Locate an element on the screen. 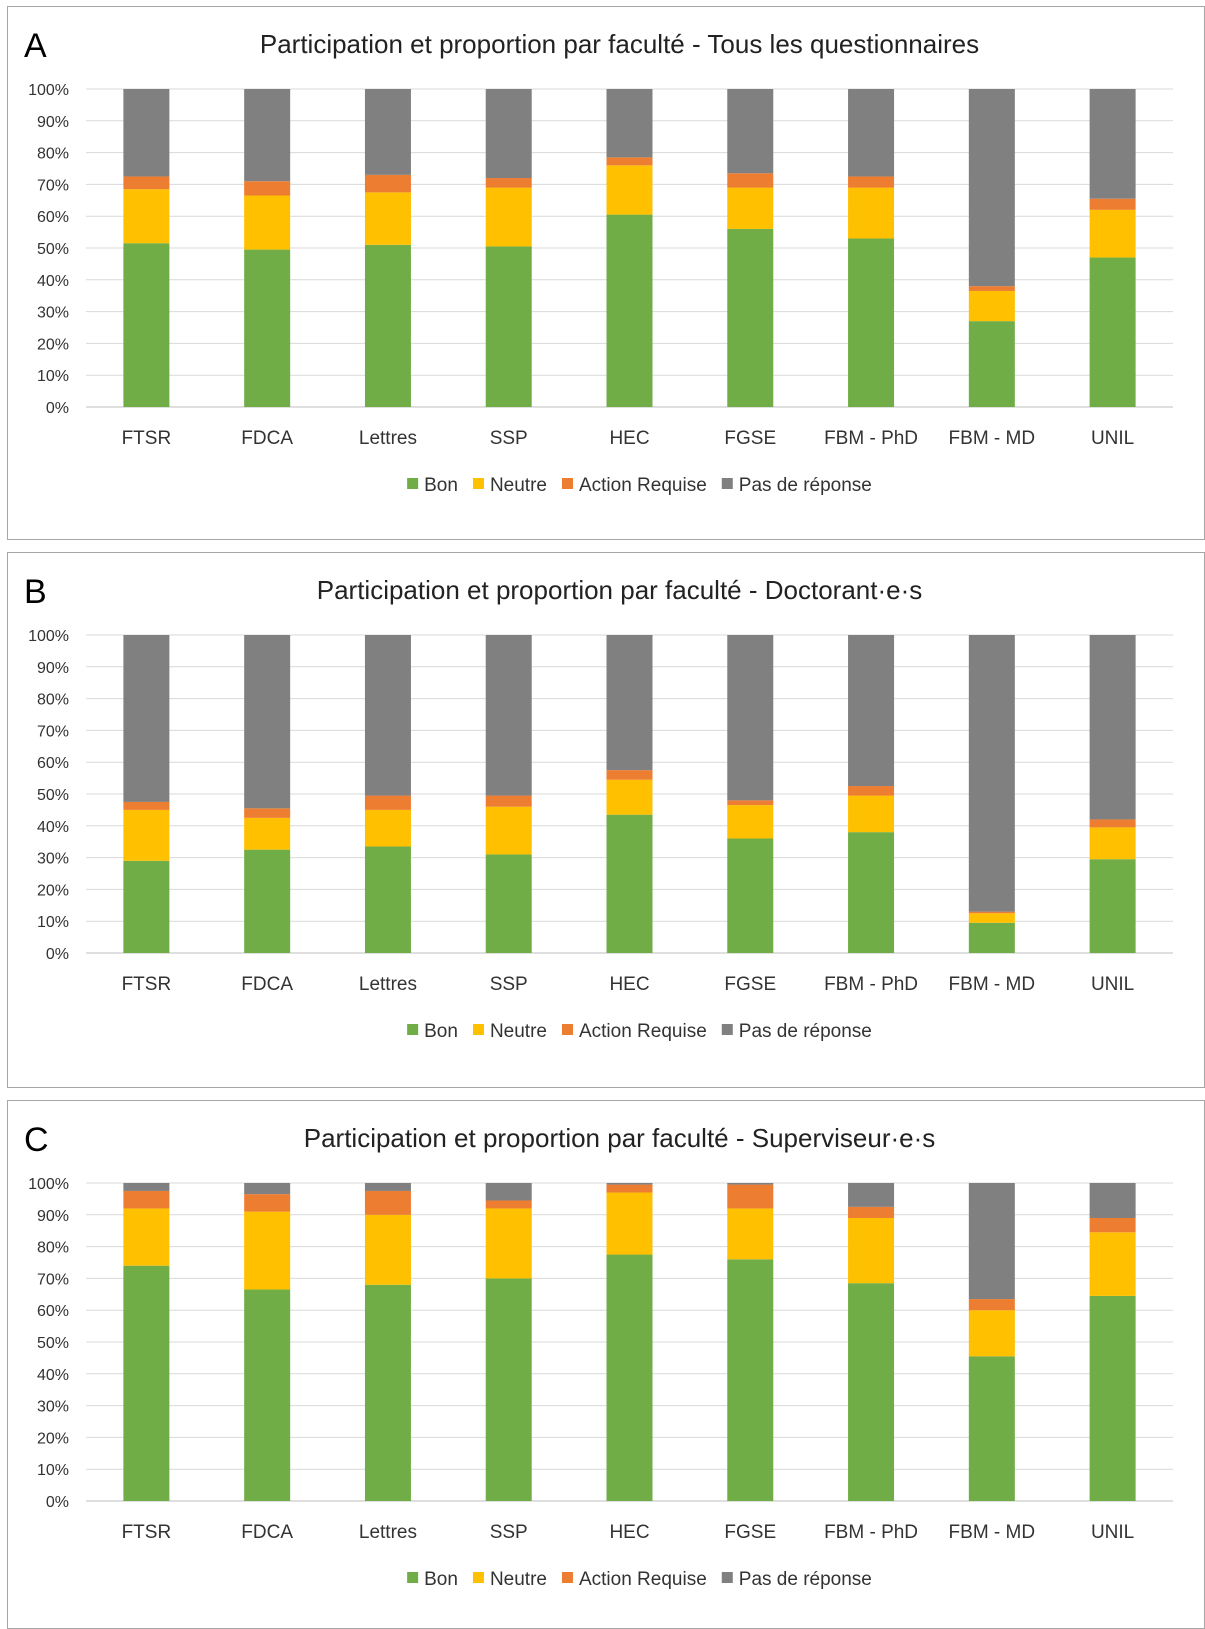 This screenshot has width=1205, height=1629. x-tick-label: SSP is located at coordinates (509, 1532).